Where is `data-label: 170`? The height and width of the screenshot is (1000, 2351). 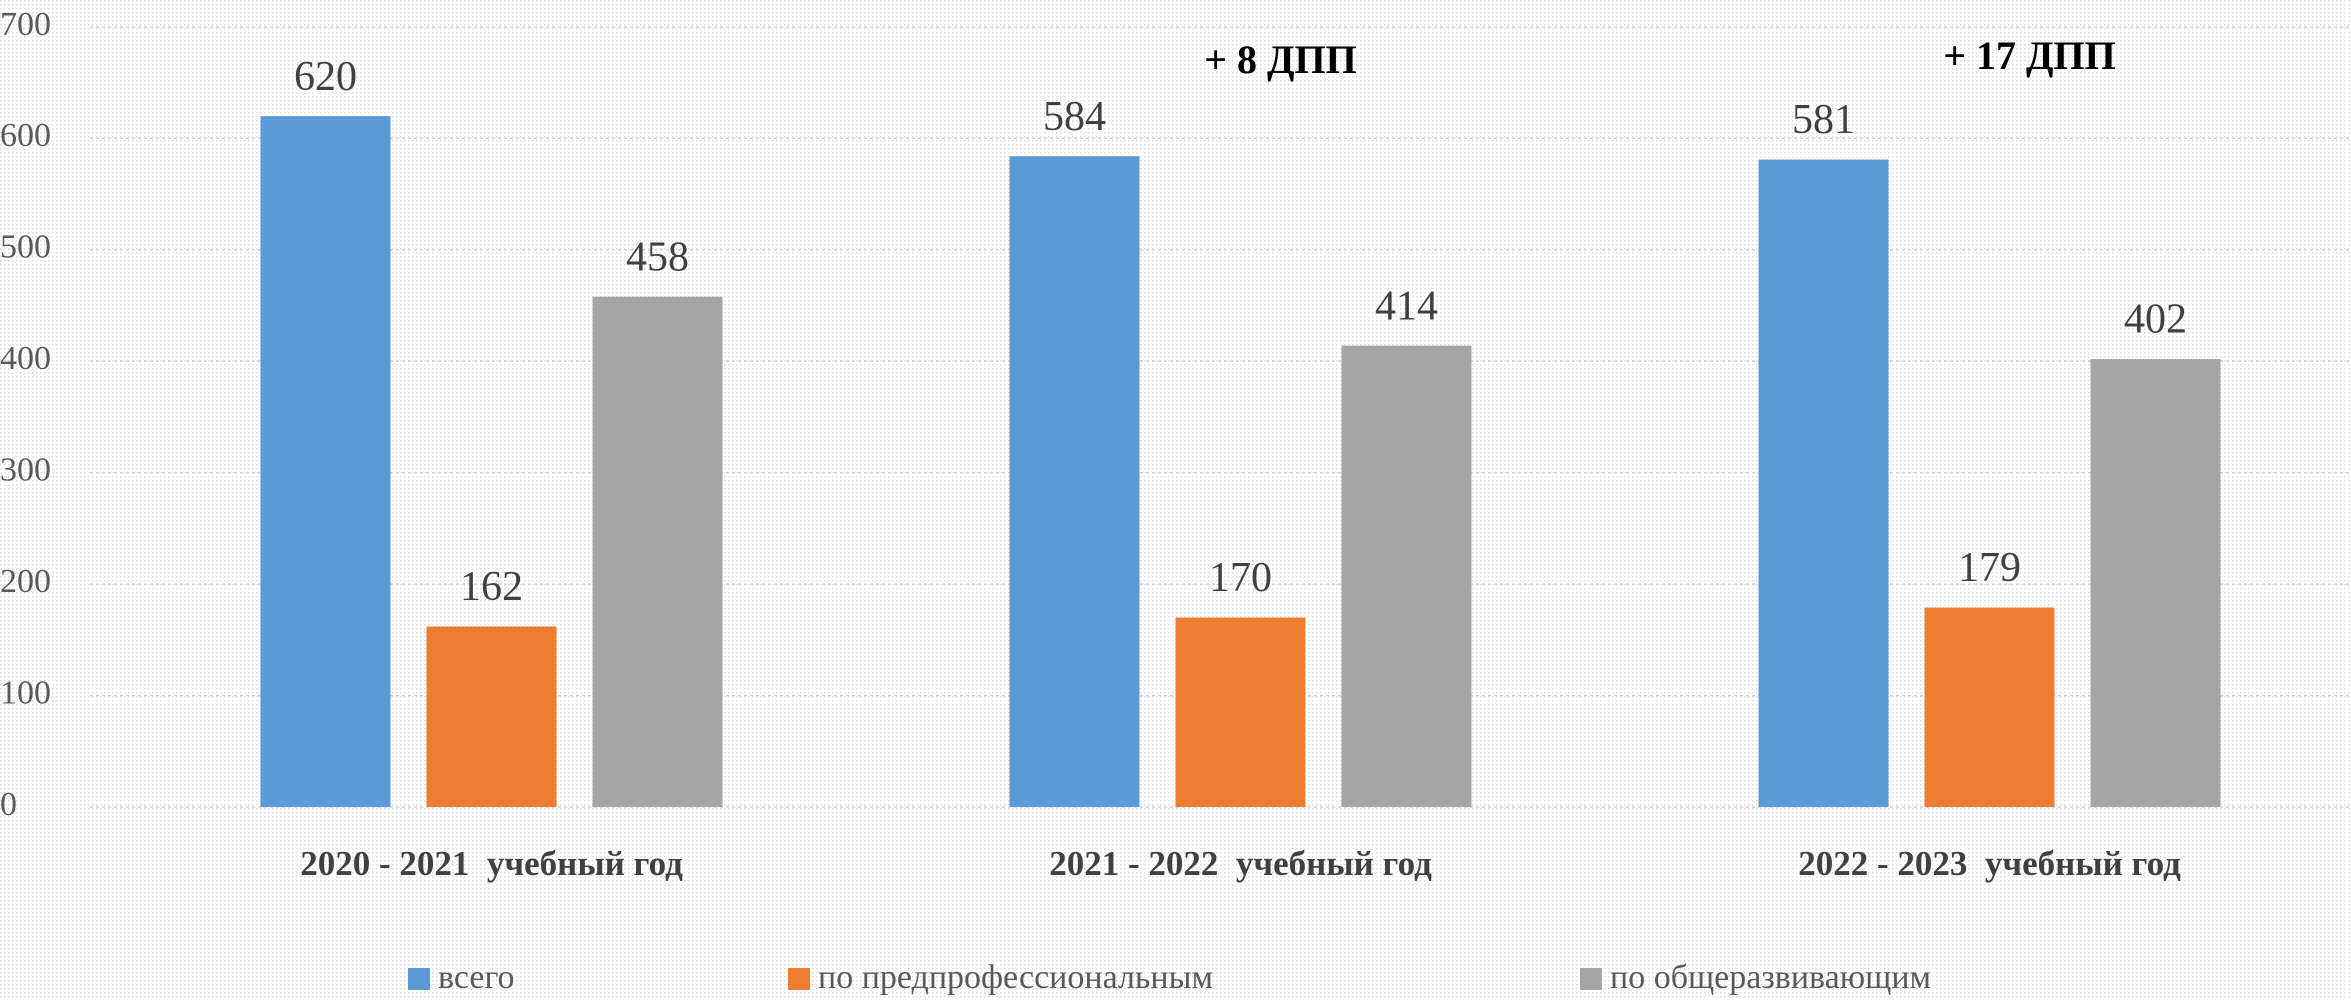
data-label: 170 is located at coordinates (1240, 578).